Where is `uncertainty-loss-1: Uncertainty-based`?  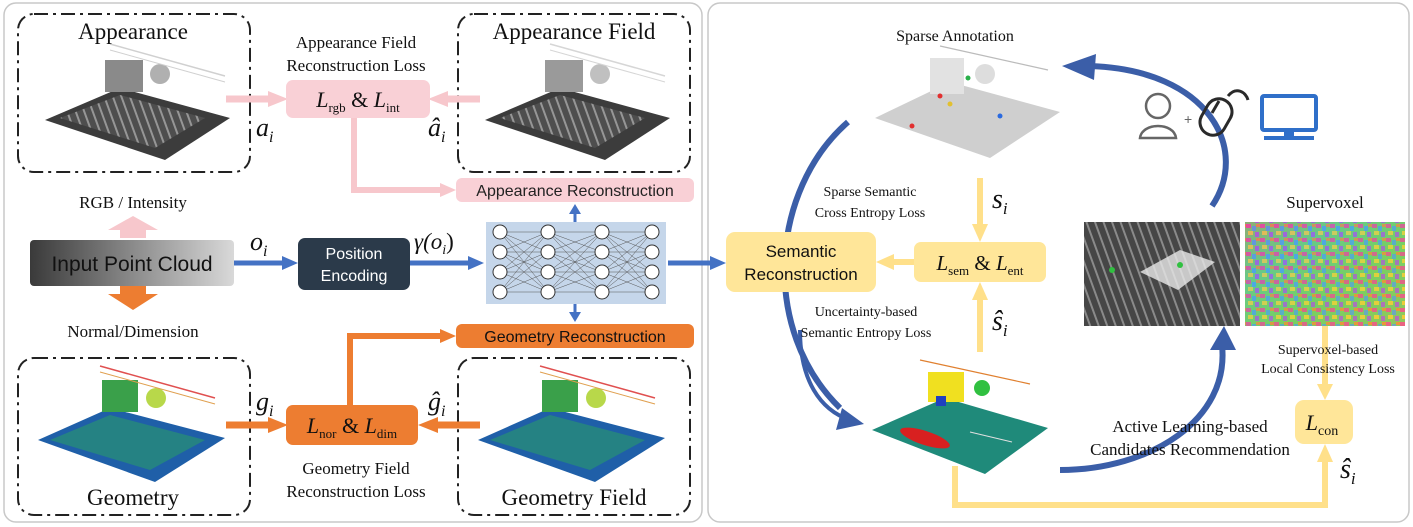
uncertainty-loss-1: Uncertainty-based is located at coordinates (866, 312).